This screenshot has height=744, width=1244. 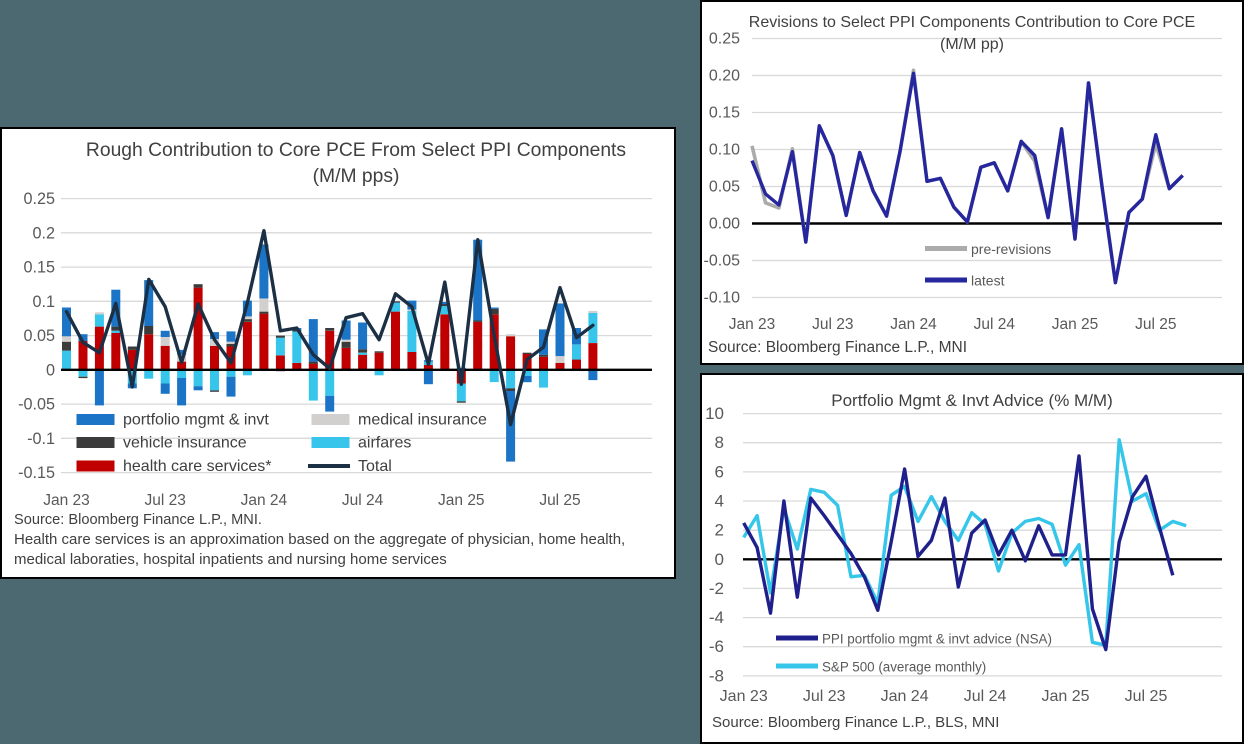 I want to click on svg-text: 4, so click(x=719, y=501).